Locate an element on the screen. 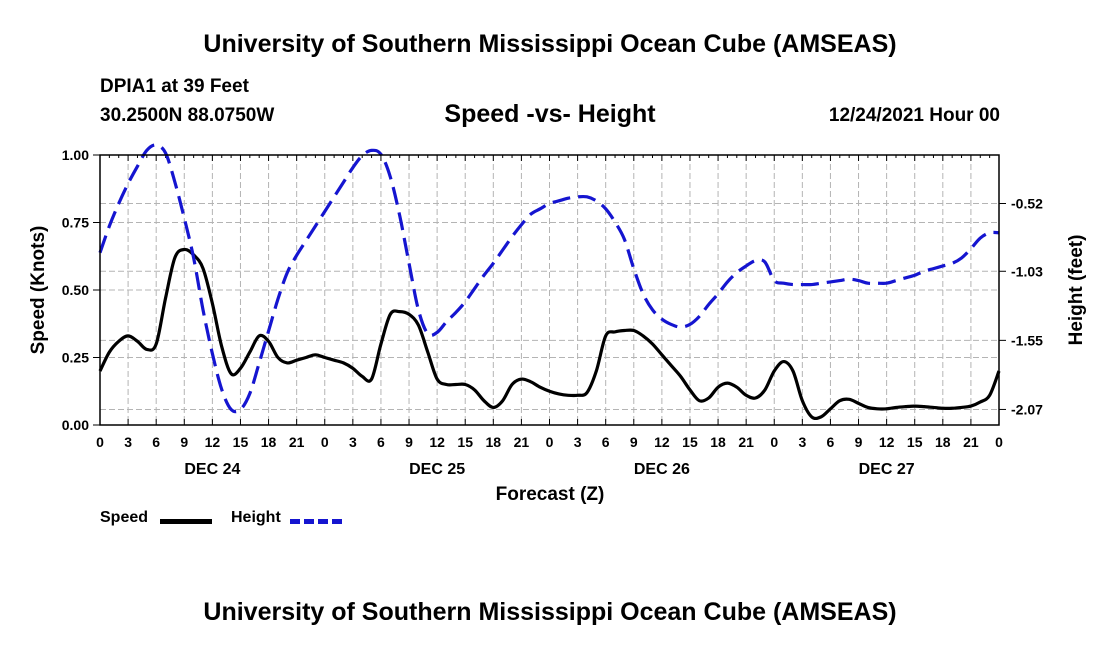 This screenshot has width=1100, height=650. y2-axis-title: Height (feet) is located at coordinates (1076, 290).